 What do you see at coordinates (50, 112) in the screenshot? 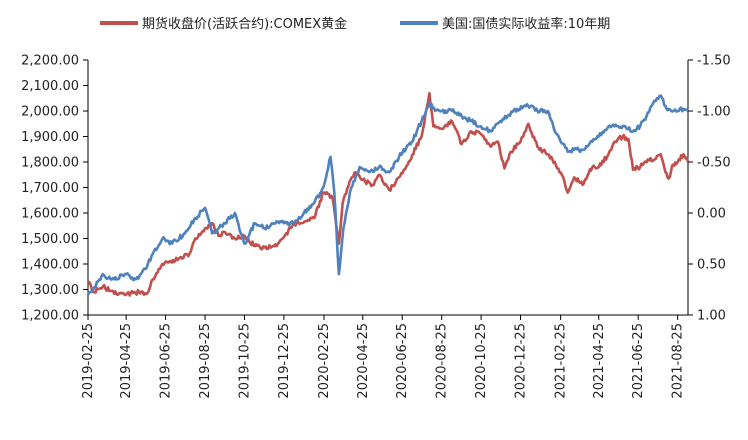
I see `y-left-tick-label: 2,000.00` at bounding box center [50, 112].